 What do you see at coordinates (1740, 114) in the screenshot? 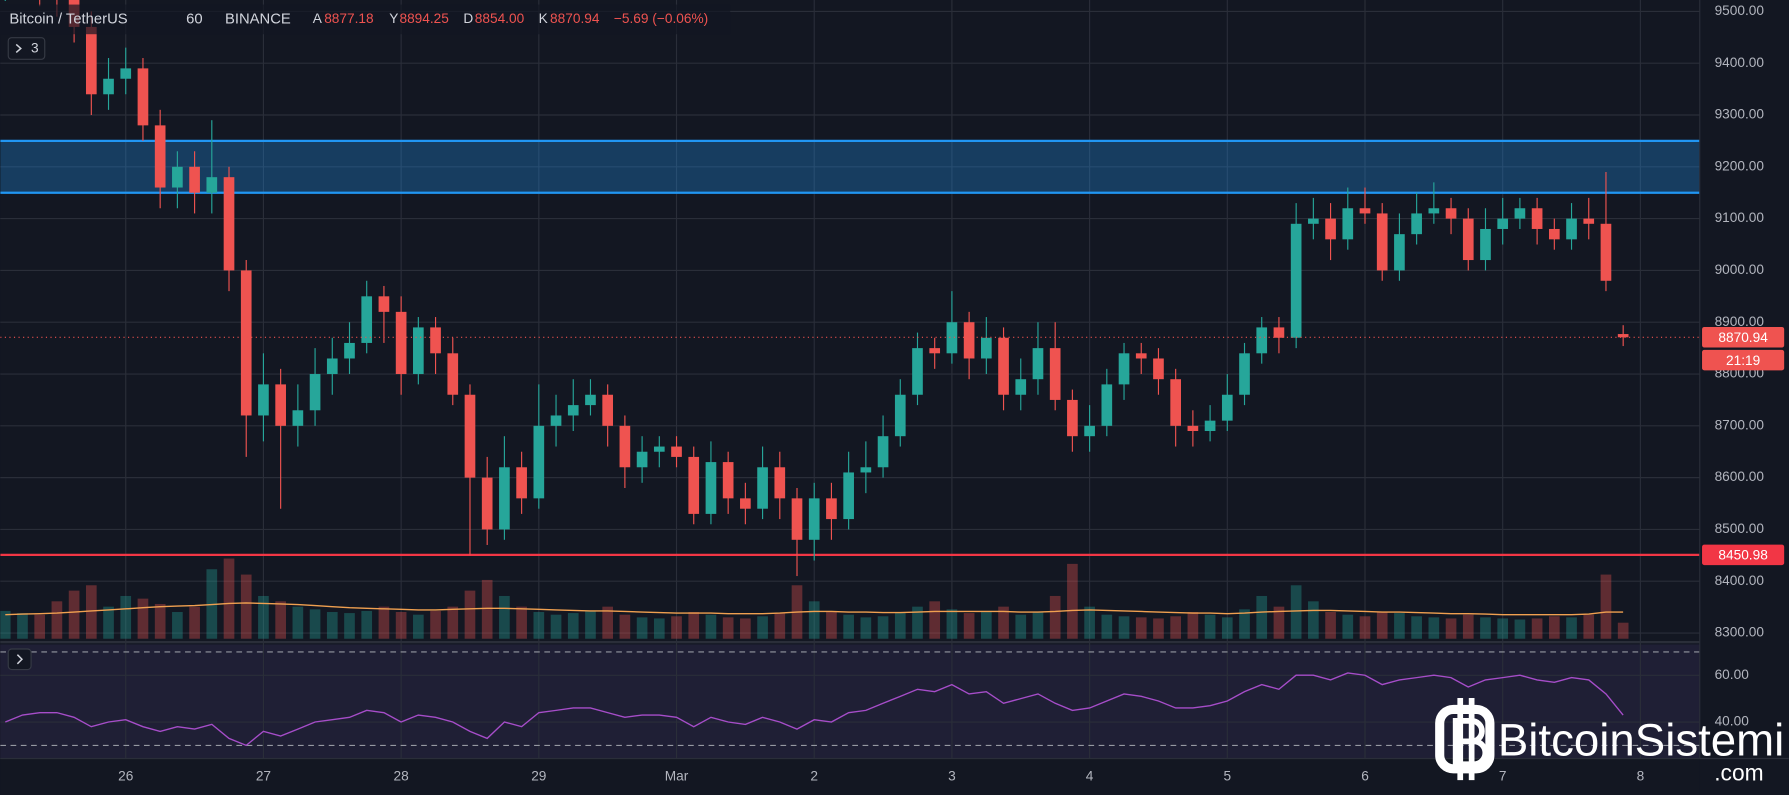
I see `y-tick-label: 9300.00` at bounding box center [1740, 114].